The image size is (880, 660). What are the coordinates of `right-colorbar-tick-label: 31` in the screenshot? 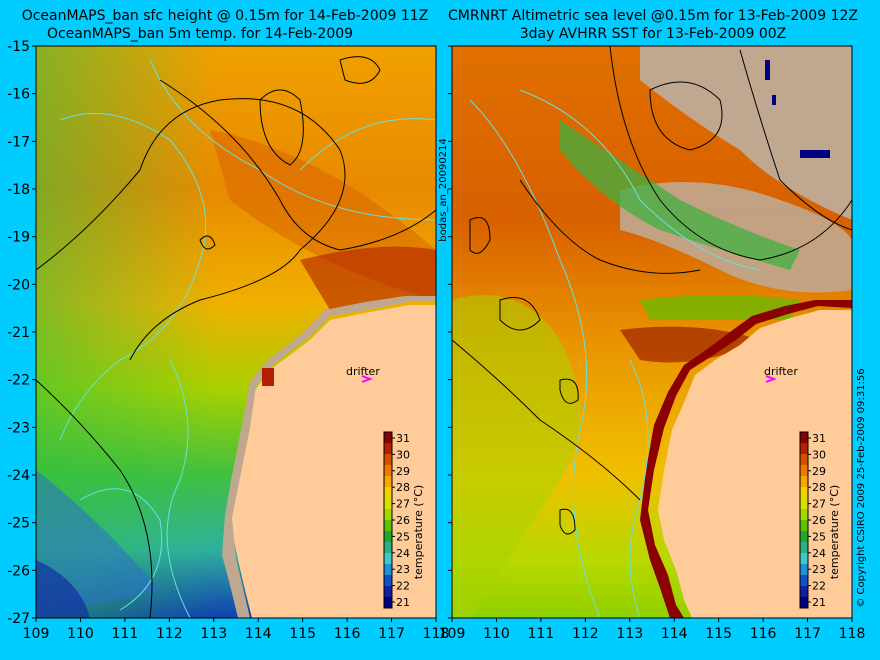 It's located at (819, 438).